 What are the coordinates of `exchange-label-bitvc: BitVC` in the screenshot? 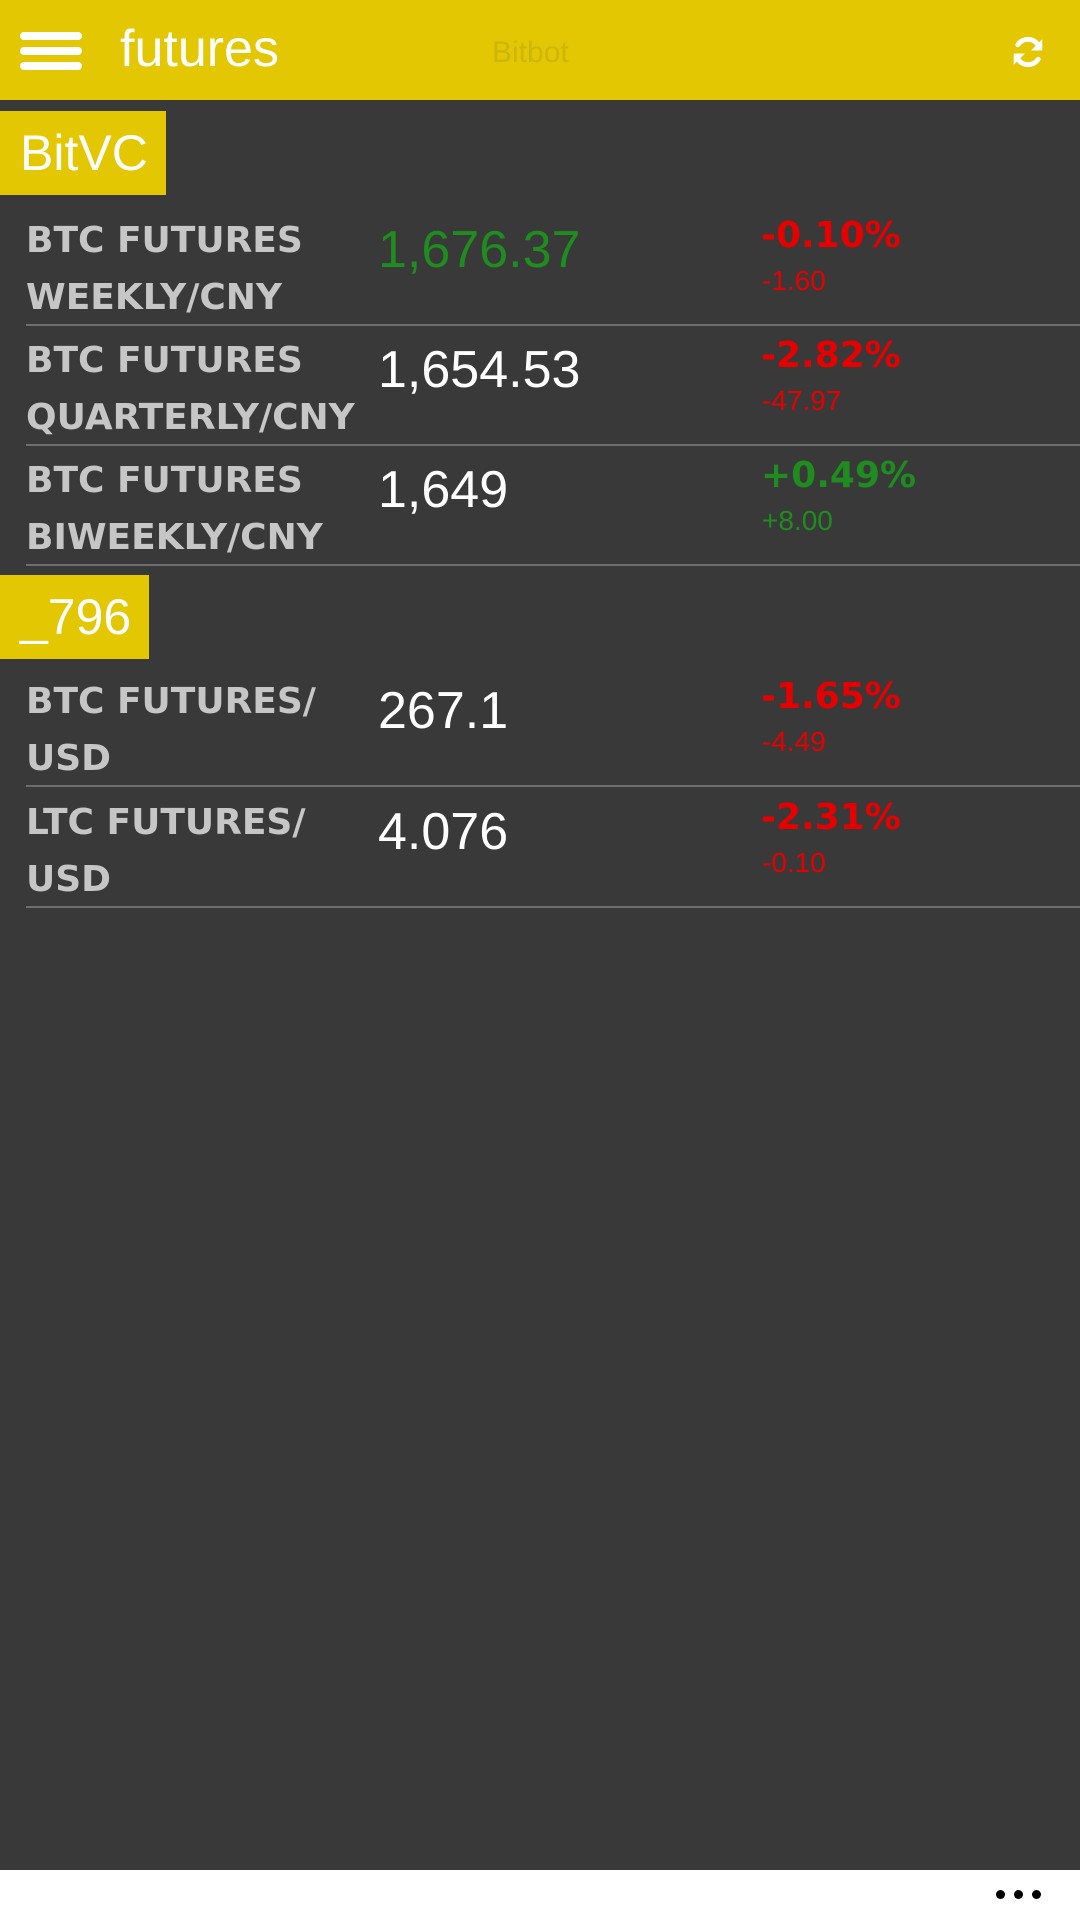 It's located at (83, 153).